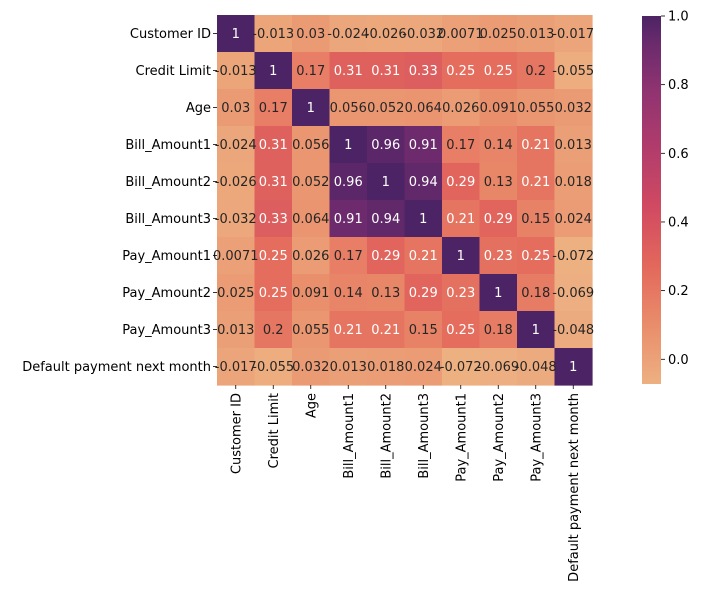 The image size is (703, 606). What do you see at coordinates (651, 200) in the screenshot?
I see `colorbar-gradient` at bounding box center [651, 200].